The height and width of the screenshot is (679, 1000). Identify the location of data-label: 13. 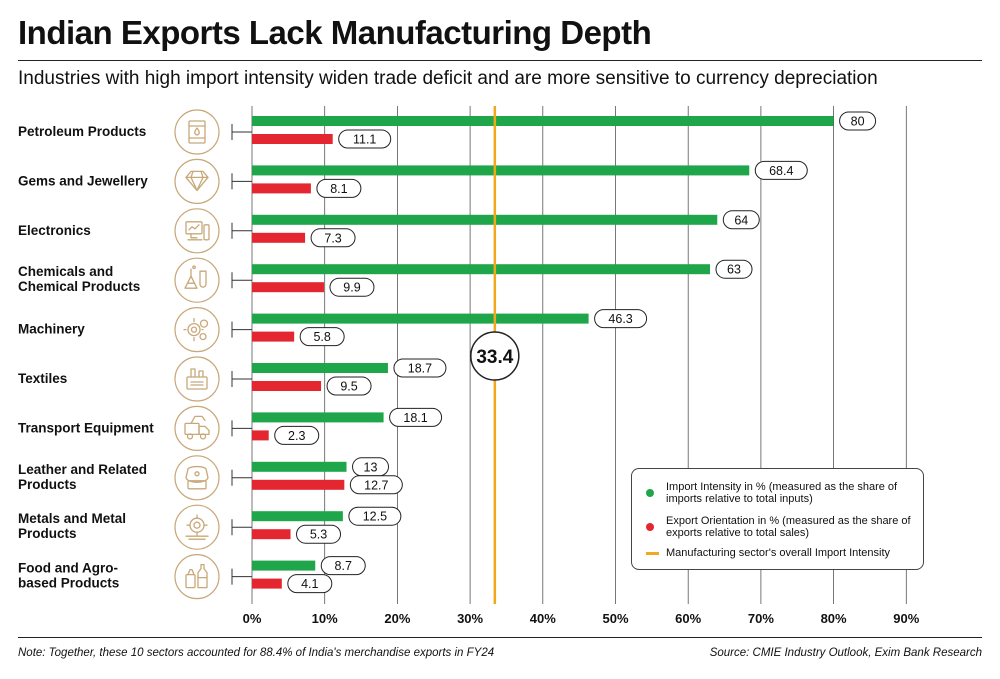
(371, 467).